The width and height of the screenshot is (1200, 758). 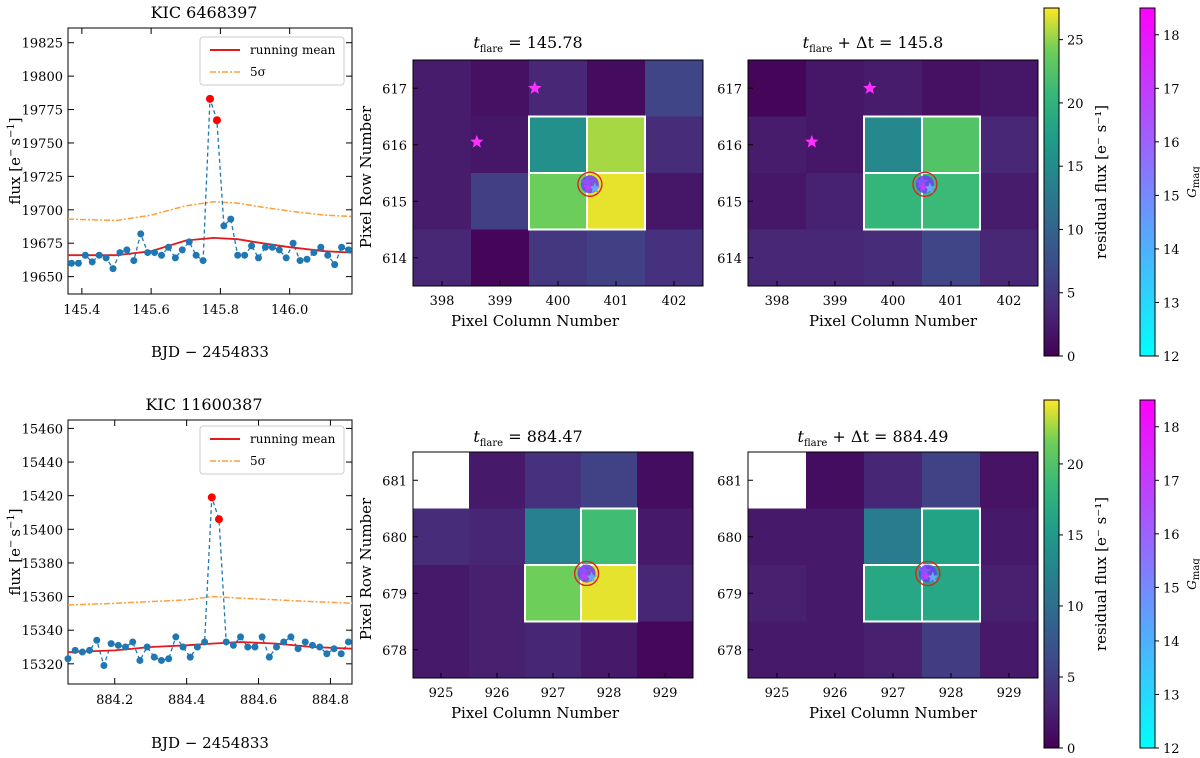 I want to click on colorbar-label: Gmag, so click(x=1192, y=574).